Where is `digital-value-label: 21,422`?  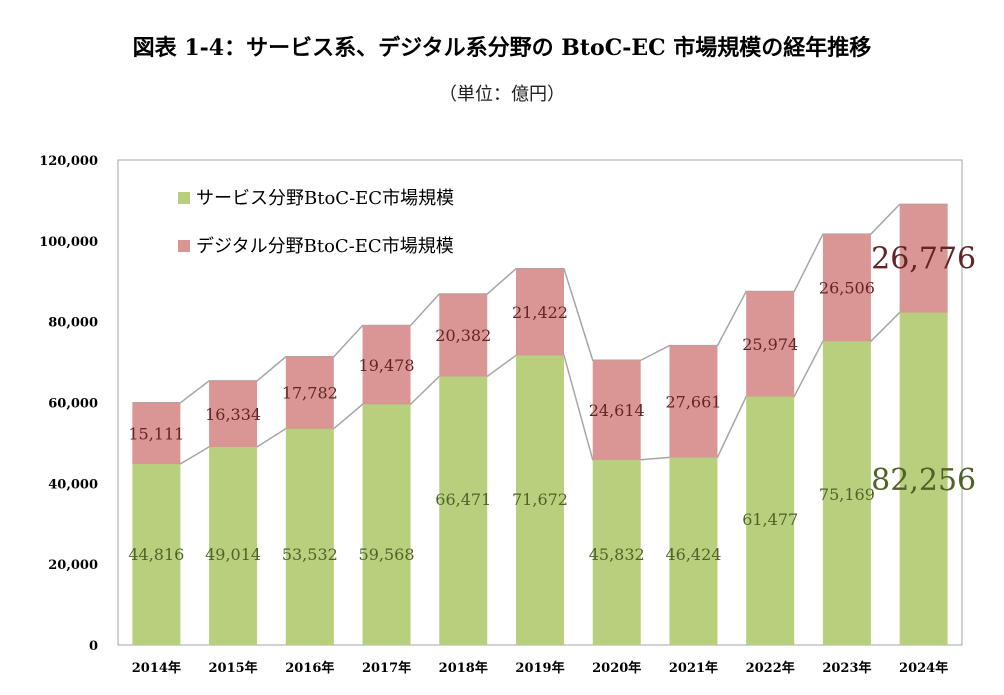
digital-value-label: 21,422 is located at coordinates (540, 312).